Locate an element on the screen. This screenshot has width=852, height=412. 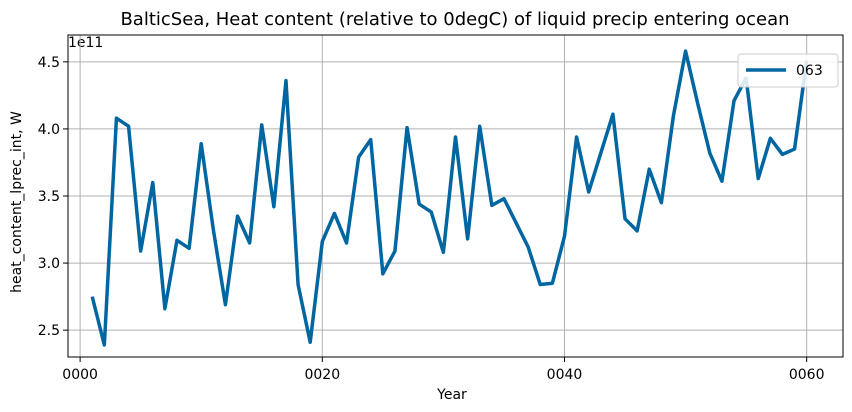
x-tick-label: 0000 is located at coordinates (80, 375).